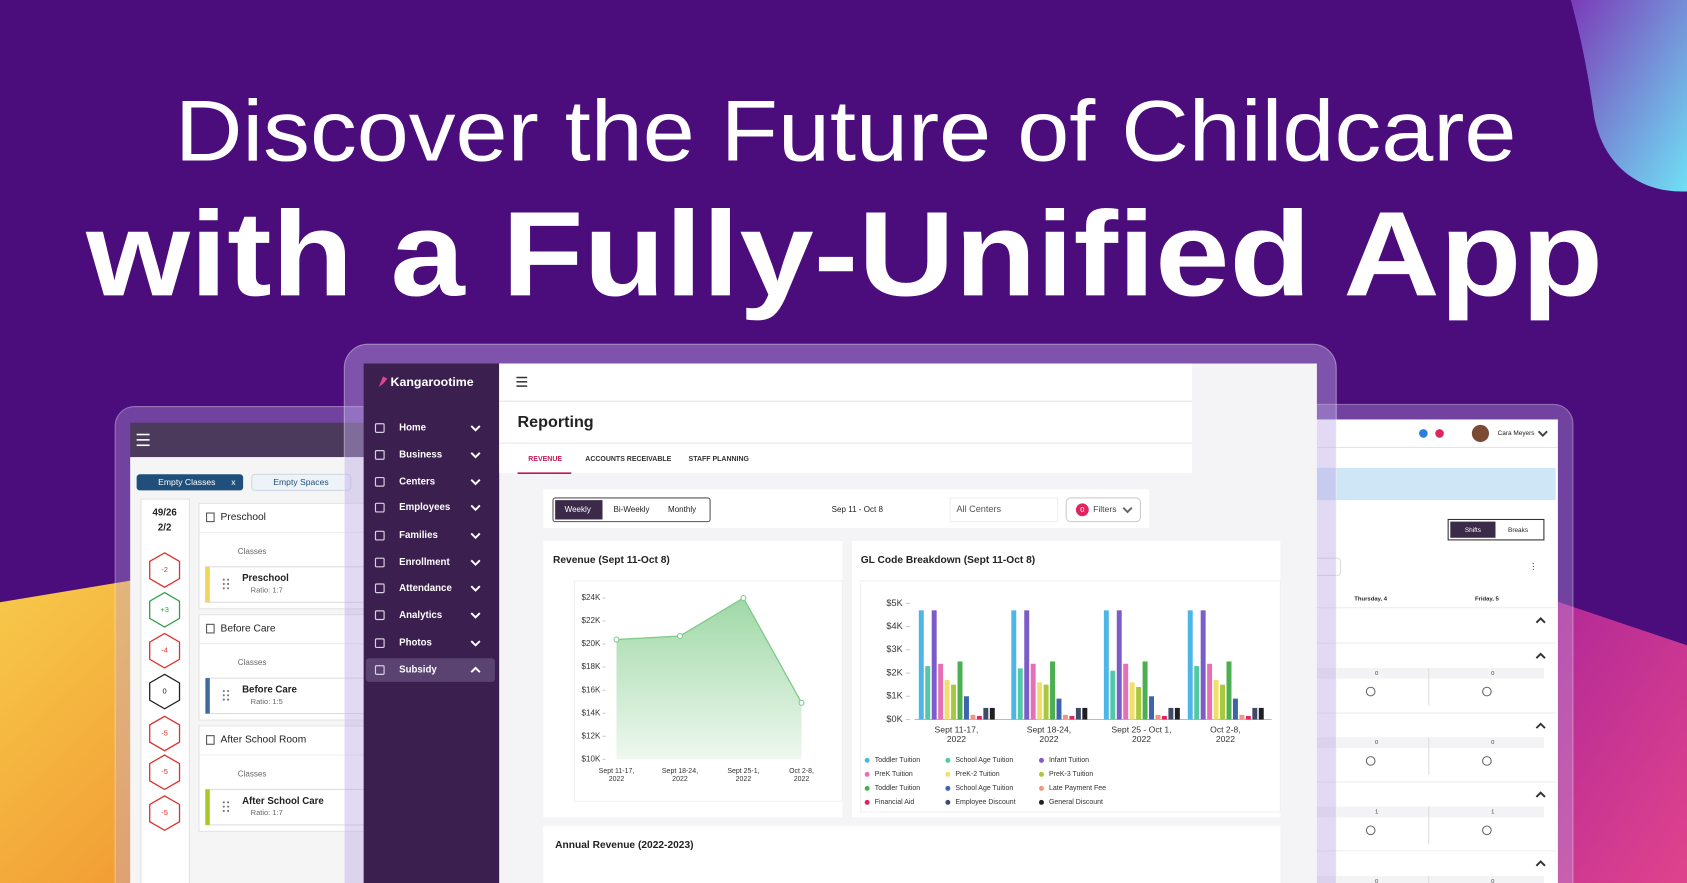 This screenshot has width=1687, height=883. What do you see at coordinates (632, 509) in the screenshot?
I see `period-option: Bi-Weekly` at bounding box center [632, 509].